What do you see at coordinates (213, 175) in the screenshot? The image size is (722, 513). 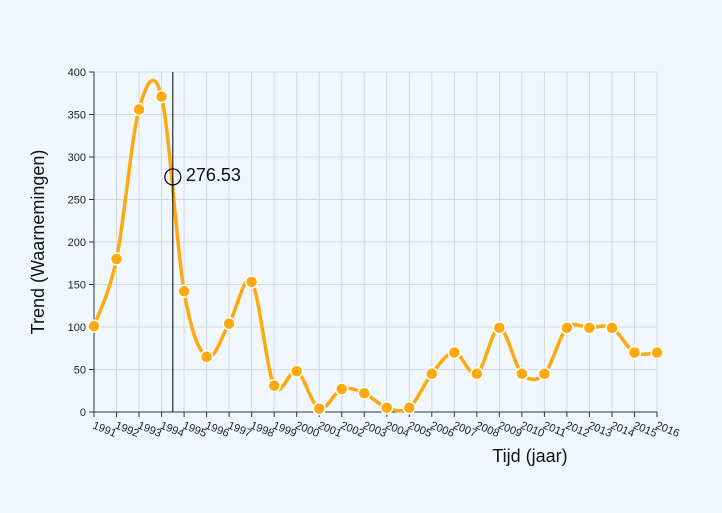 I see `cursor-value-label: 276.53` at bounding box center [213, 175].